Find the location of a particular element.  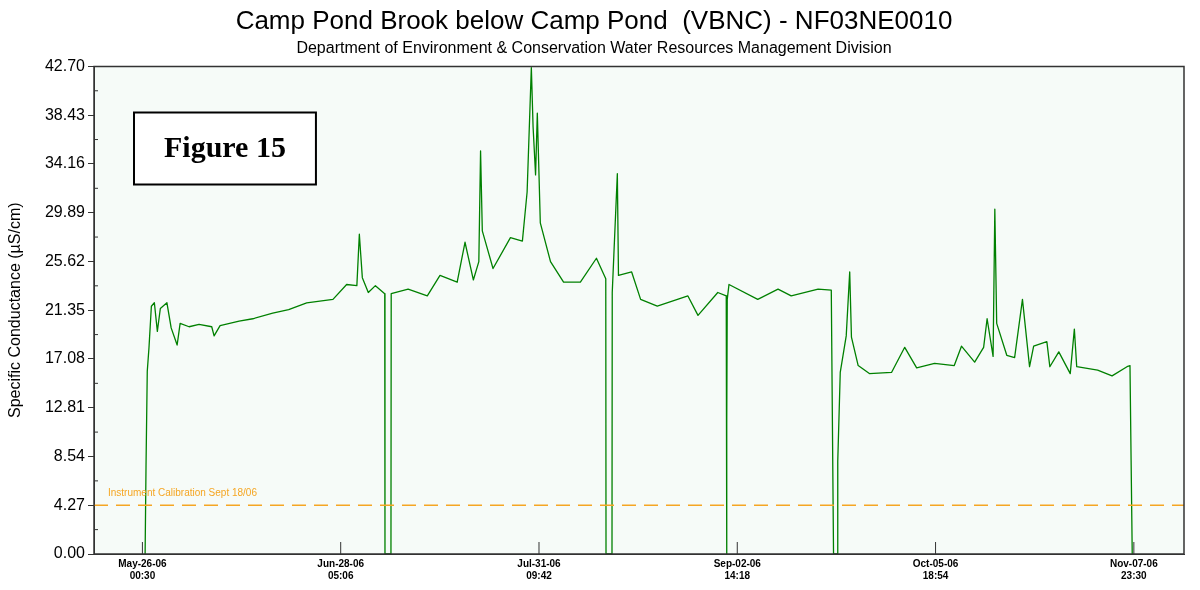

y-tick-label: 0.00 is located at coordinates (69, 553).